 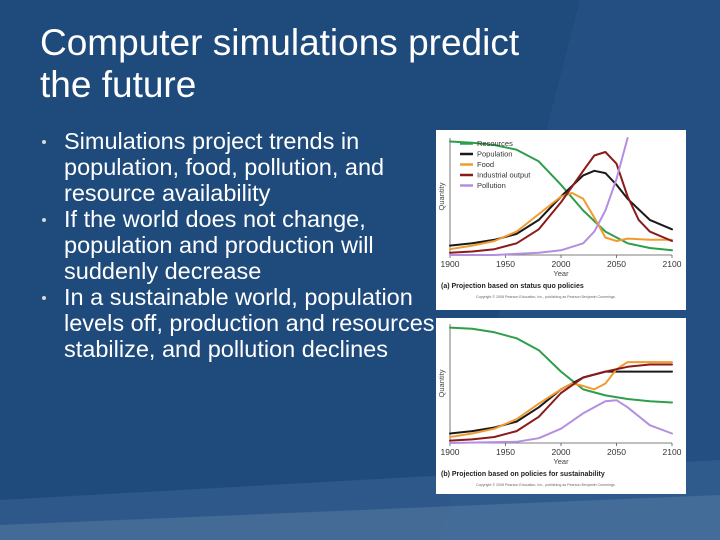 I want to click on legend-label-resources: Resources, so click(x=495, y=143).